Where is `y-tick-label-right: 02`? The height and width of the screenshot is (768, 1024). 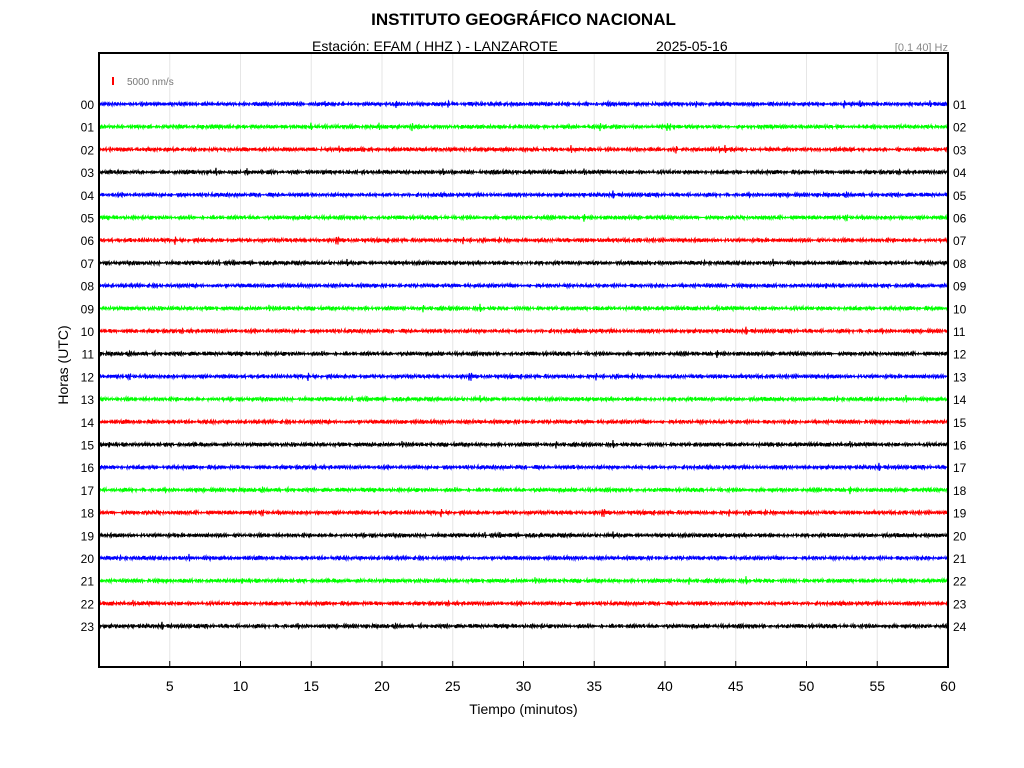
y-tick-label-right: 02 is located at coordinates (960, 128).